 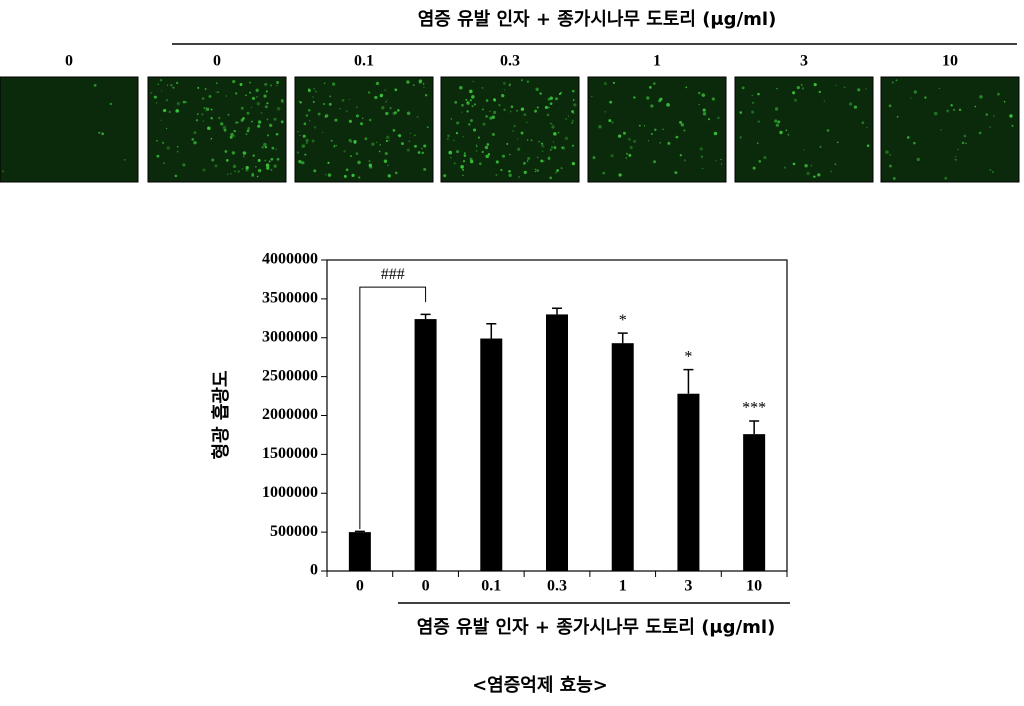 What do you see at coordinates (290, 414) in the screenshot?
I see `y-tick-label: 2000000` at bounding box center [290, 414].